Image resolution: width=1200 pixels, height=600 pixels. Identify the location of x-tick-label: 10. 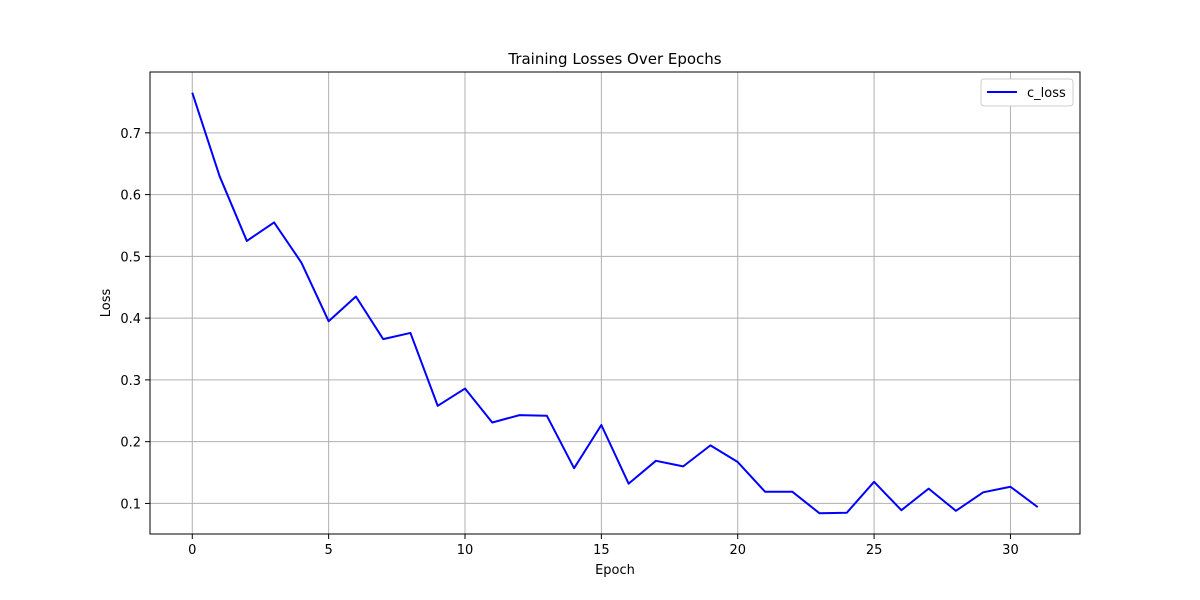
(465, 550).